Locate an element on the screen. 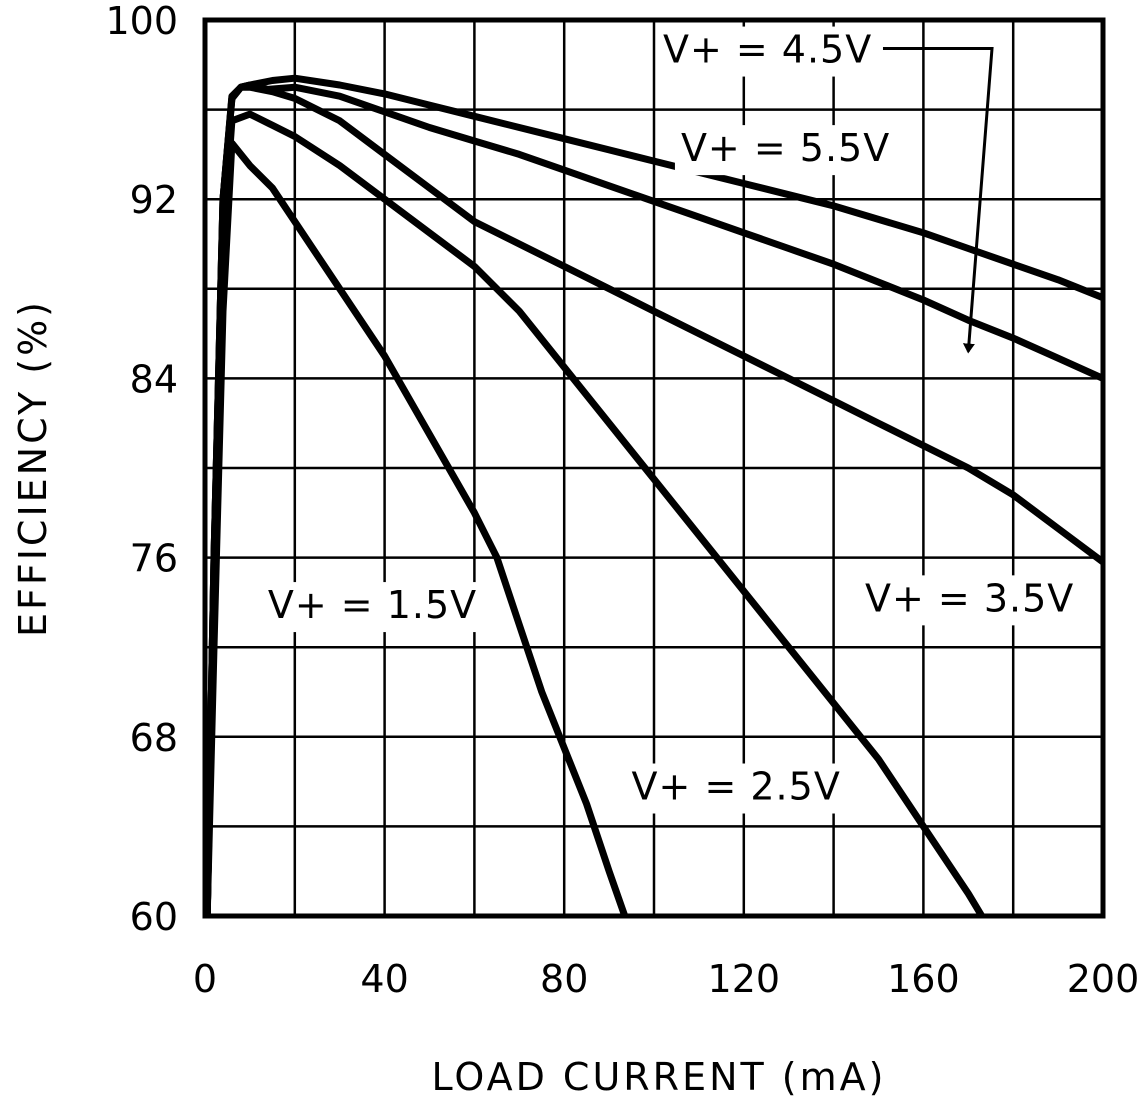  x-tick-label-1: 40 is located at coordinates (384, 979).